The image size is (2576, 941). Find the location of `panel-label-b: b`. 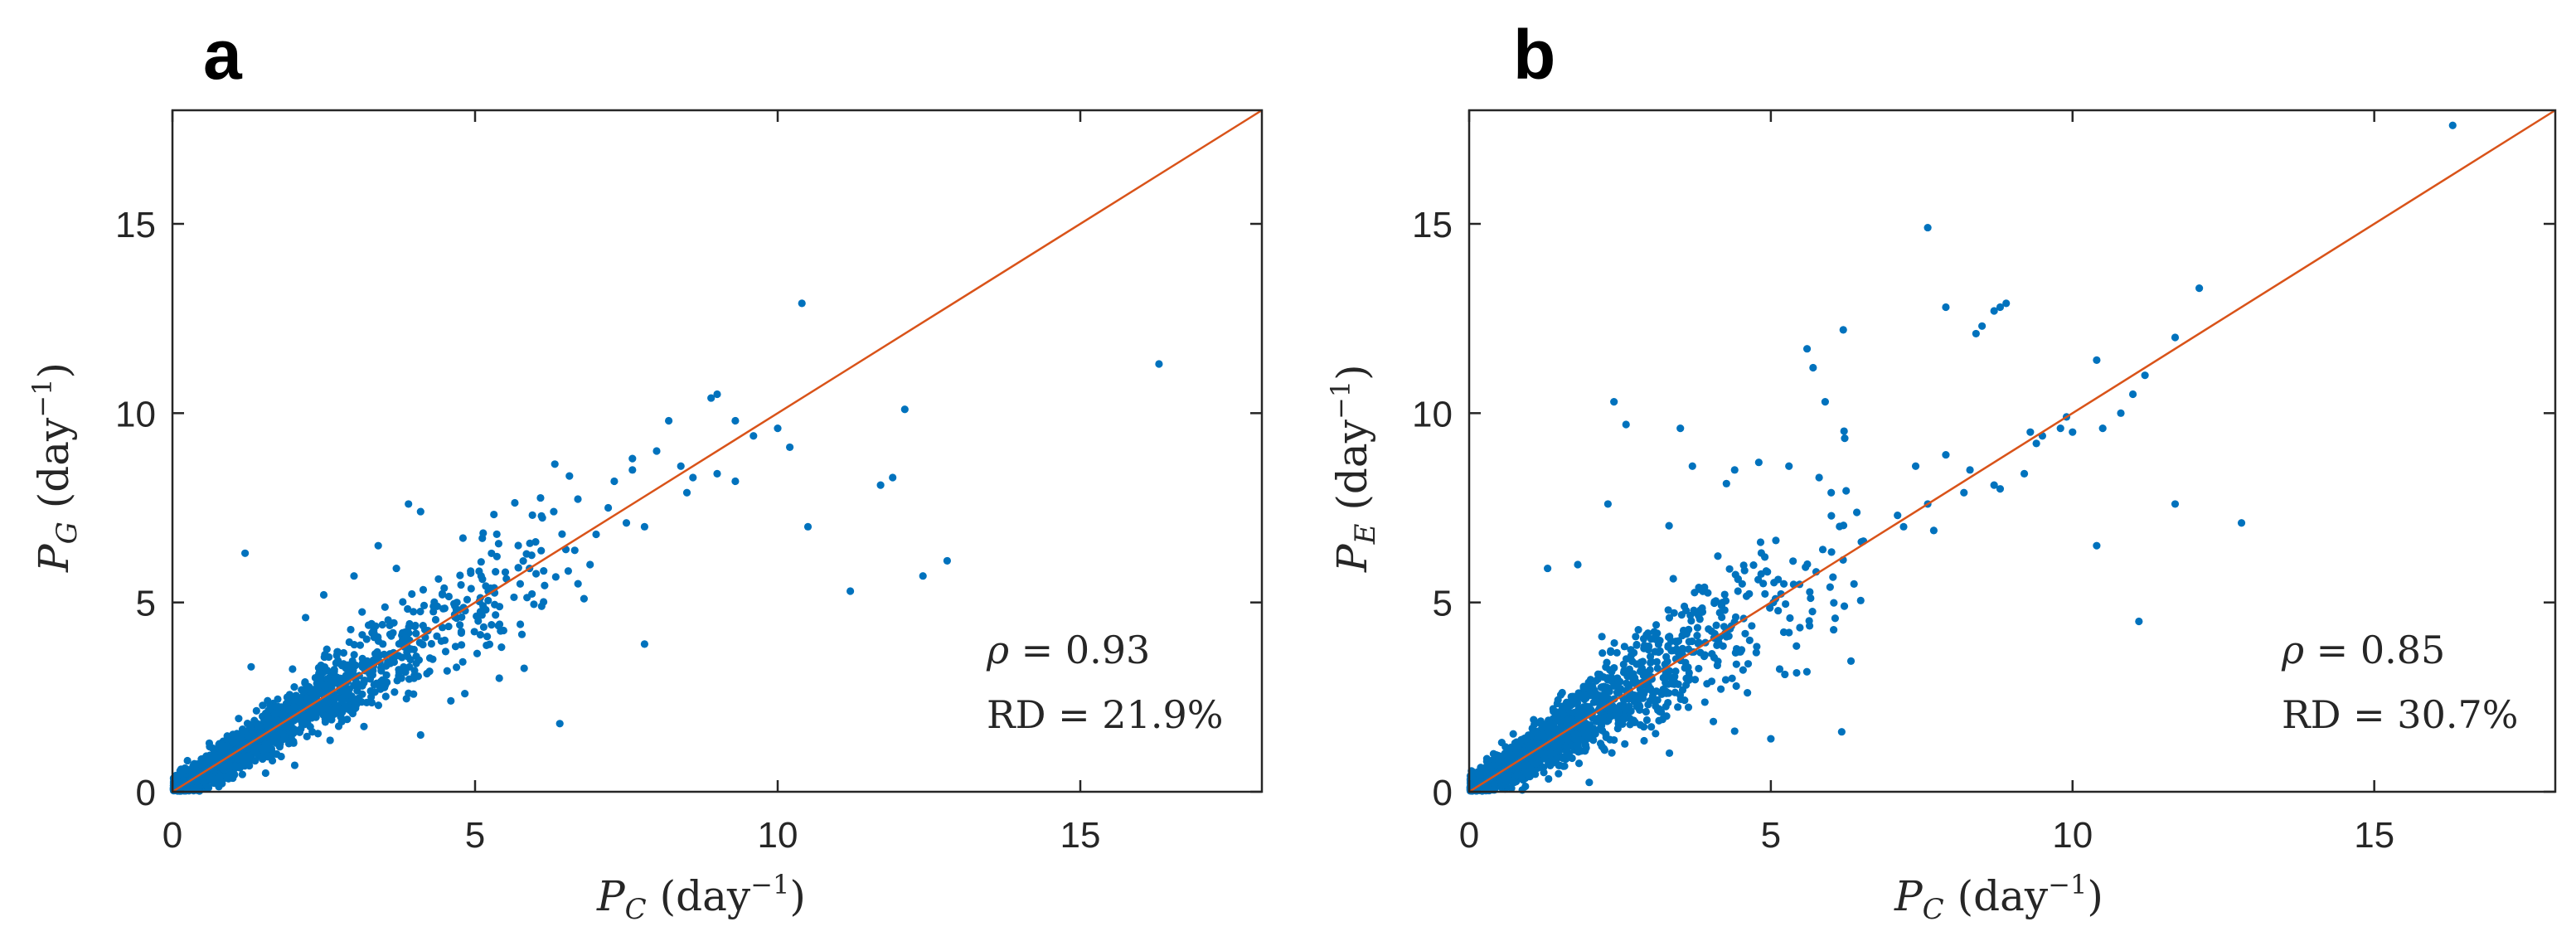

panel-label-b: b is located at coordinates (1534, 55).